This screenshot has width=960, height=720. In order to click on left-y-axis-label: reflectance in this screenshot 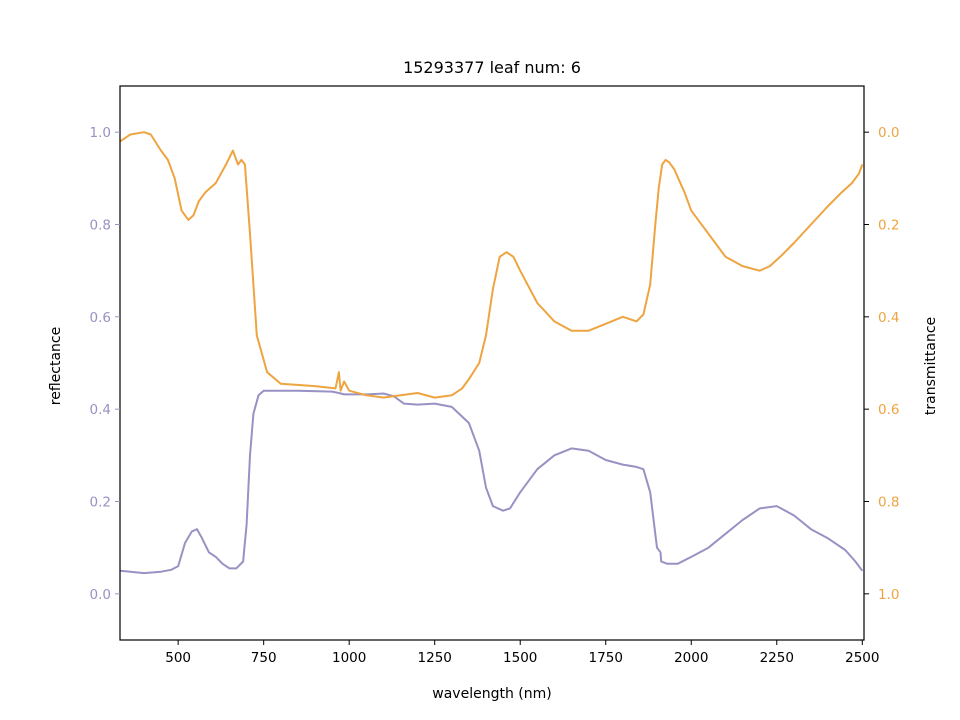, I will do `click(56, 366)`.